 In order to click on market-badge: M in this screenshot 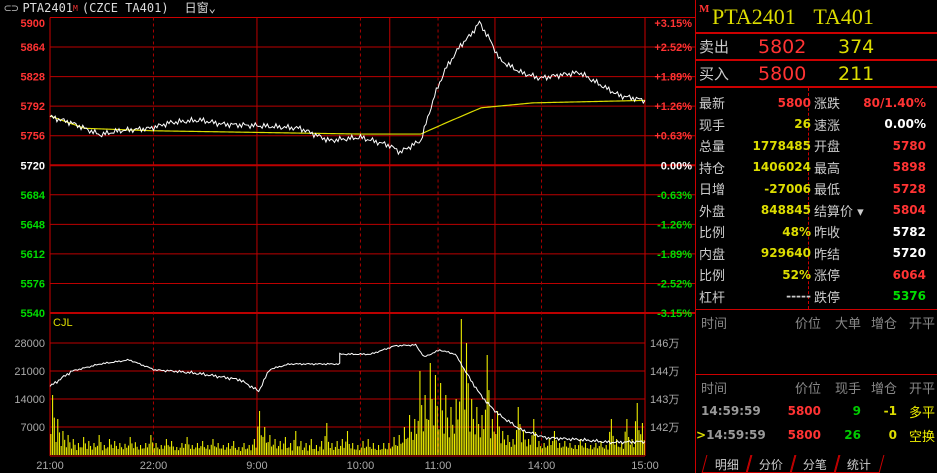, I will do `click(75, 8)`.